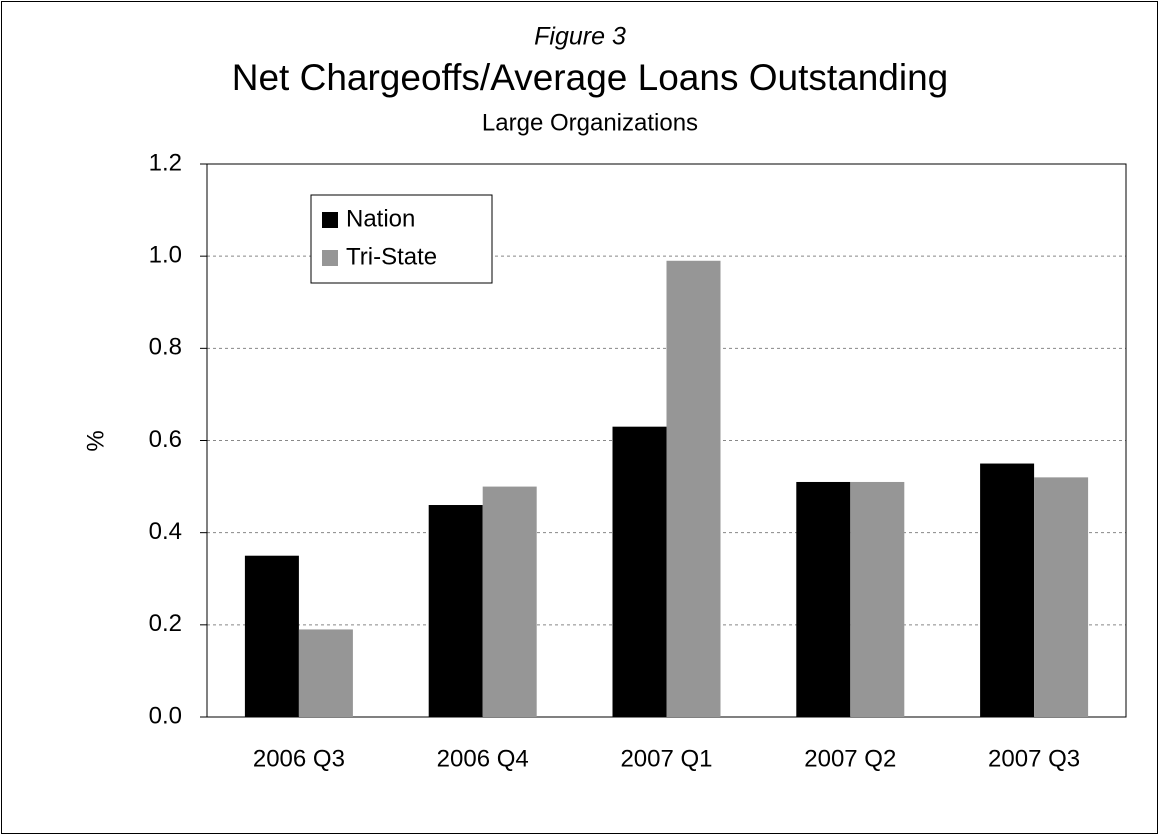  Describe the element at coordinates (380, 218) in the screenshot. I see `legend-label: Nation` at that location.